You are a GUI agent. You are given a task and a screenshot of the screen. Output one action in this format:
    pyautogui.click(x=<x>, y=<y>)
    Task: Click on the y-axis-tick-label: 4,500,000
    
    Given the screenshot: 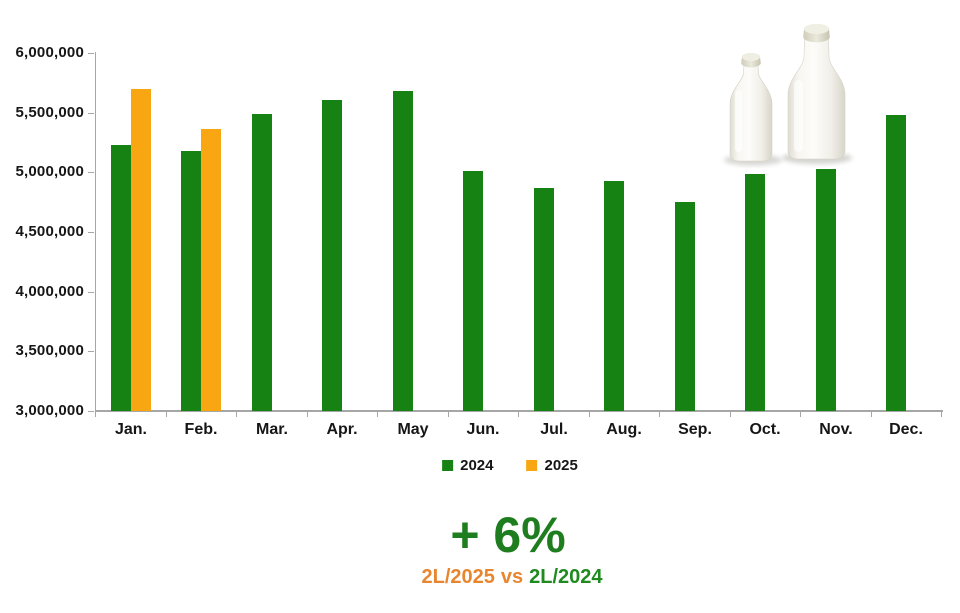 What is the action you would take?
    pyautogui.click(x=49, y=231)
    